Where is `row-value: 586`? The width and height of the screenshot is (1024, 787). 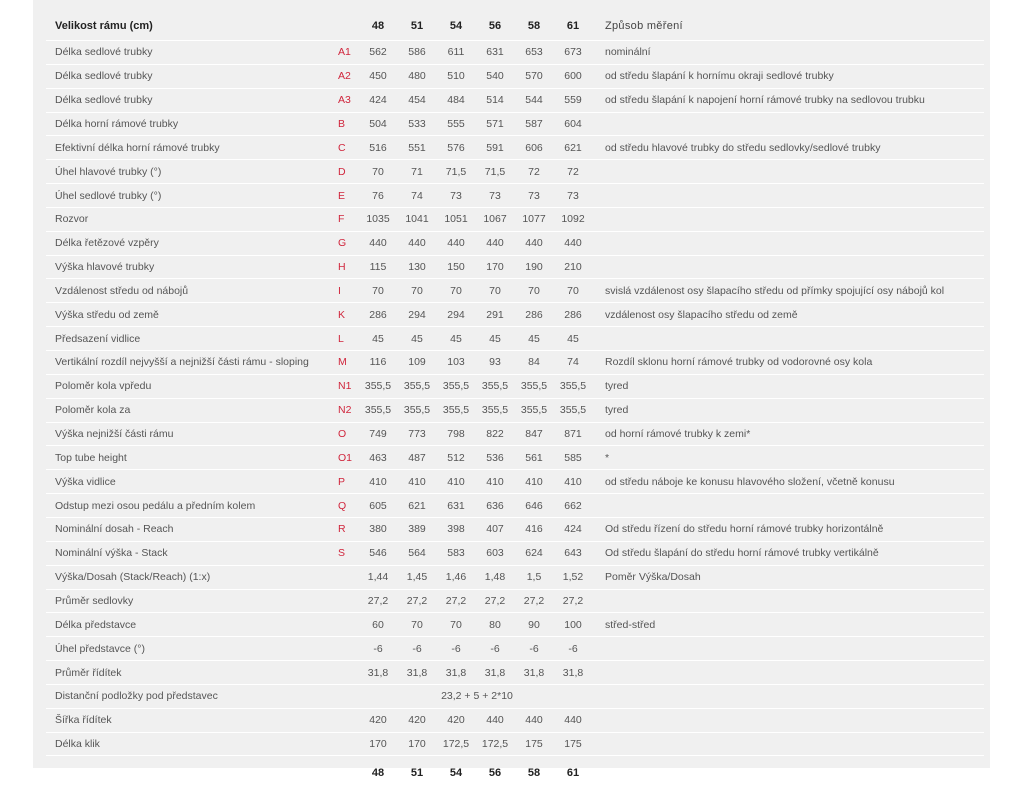 row-value: 586 is located at coordinates (417, 52).